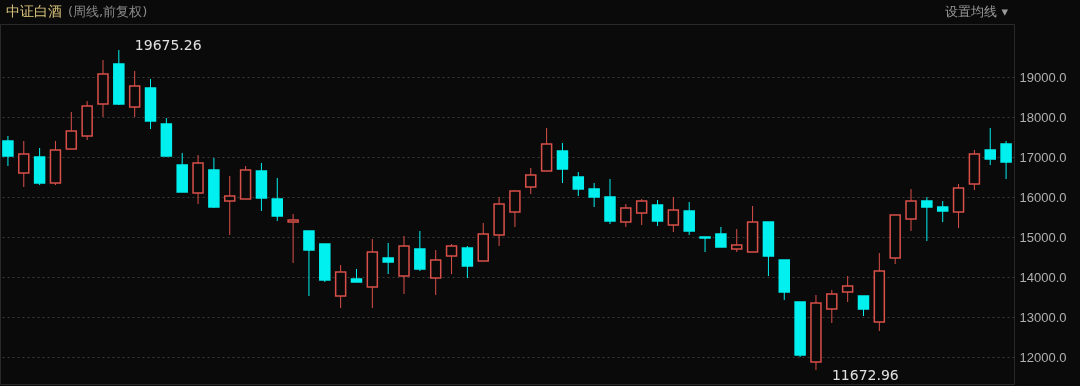 This screenshot has width=1080, height=386. I want to click on chart-title: 中证白酒, so click(34, 11).